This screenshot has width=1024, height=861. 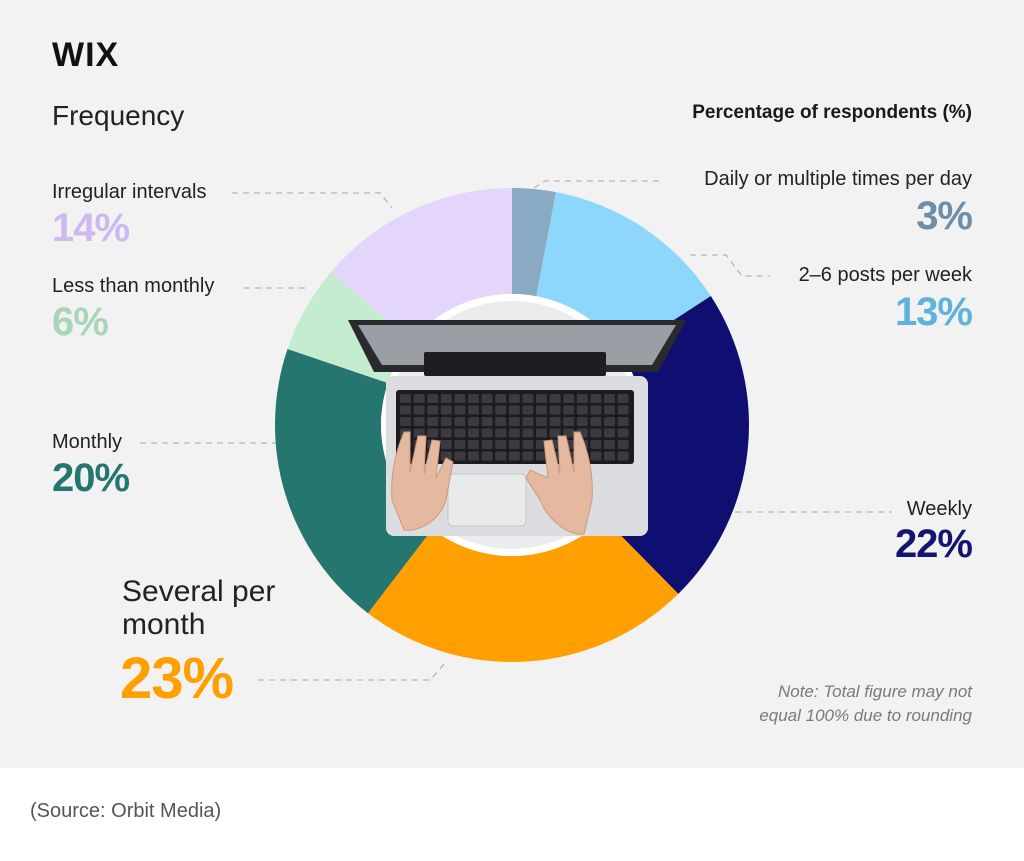 What do you see at coordinates (129, 192) in the screenshot?
I see `label-irregular-intervals: Irregular intervals` at bounding box center [129, 192].